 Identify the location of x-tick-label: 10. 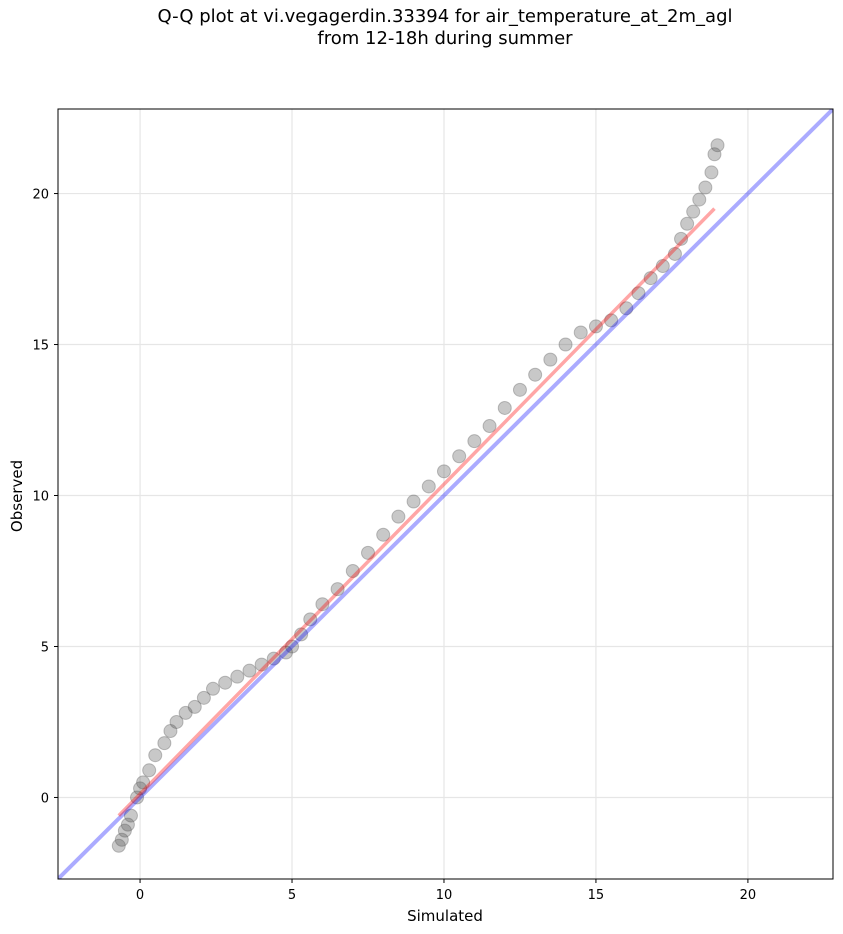
(444, 895).